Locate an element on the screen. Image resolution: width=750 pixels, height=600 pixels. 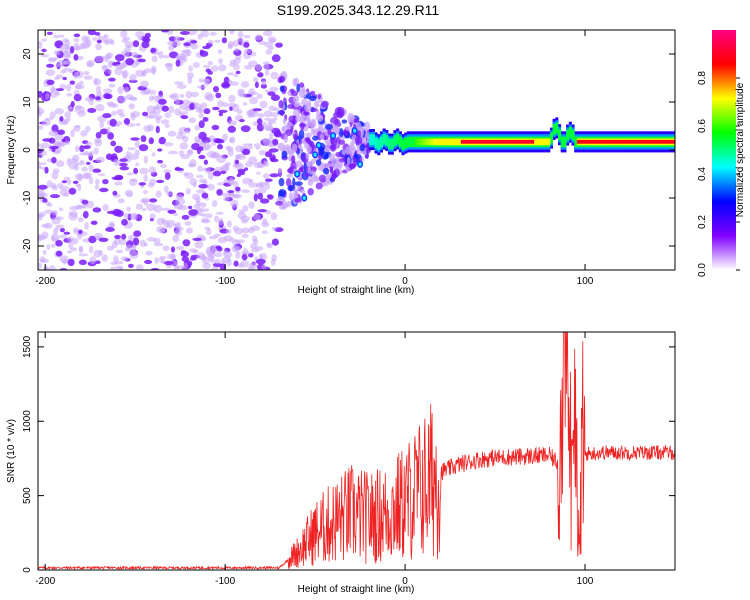
x-tick-label: -100 is located at coordinates (225, 581).